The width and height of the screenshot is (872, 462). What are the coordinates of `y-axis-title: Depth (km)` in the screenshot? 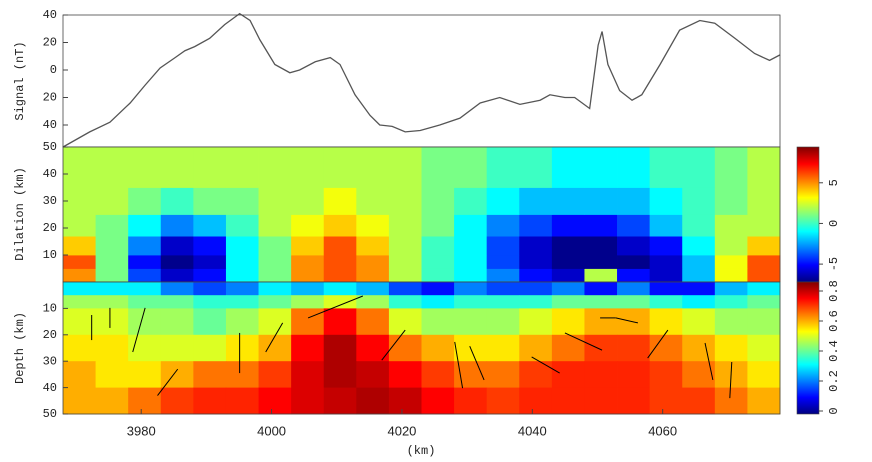 It's located at (20, 348).